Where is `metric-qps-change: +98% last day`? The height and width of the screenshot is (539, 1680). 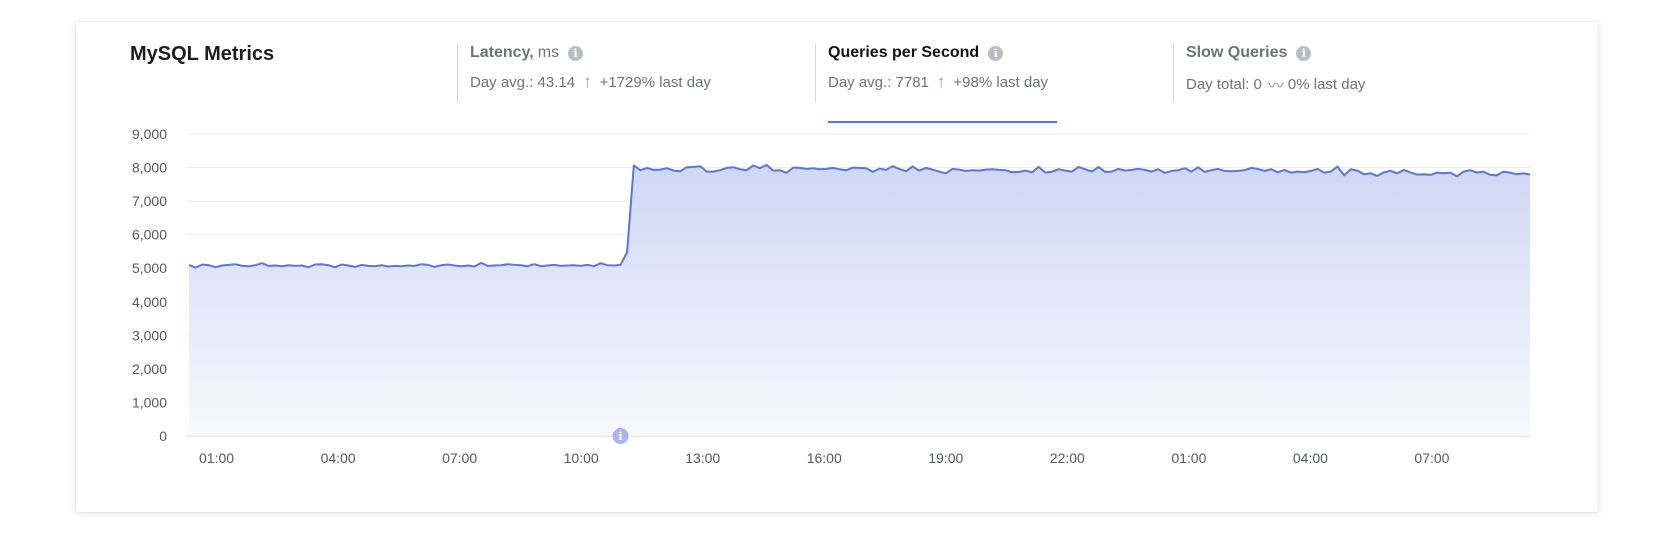
metric-qps-change: +98% last day is located at coordinates (1001, 82).